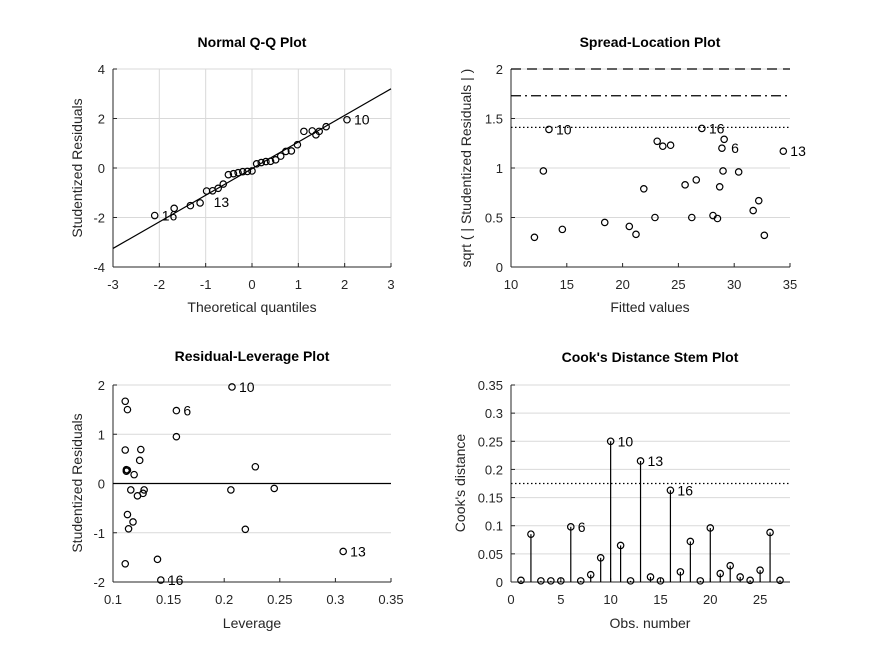 Image resolution: width=872 pixels, height=654 pixels. What do you see at coordinates (564, 129) in the screenshot?
I see `sl-point-annotation: 10` at bounding box center [564, 129].